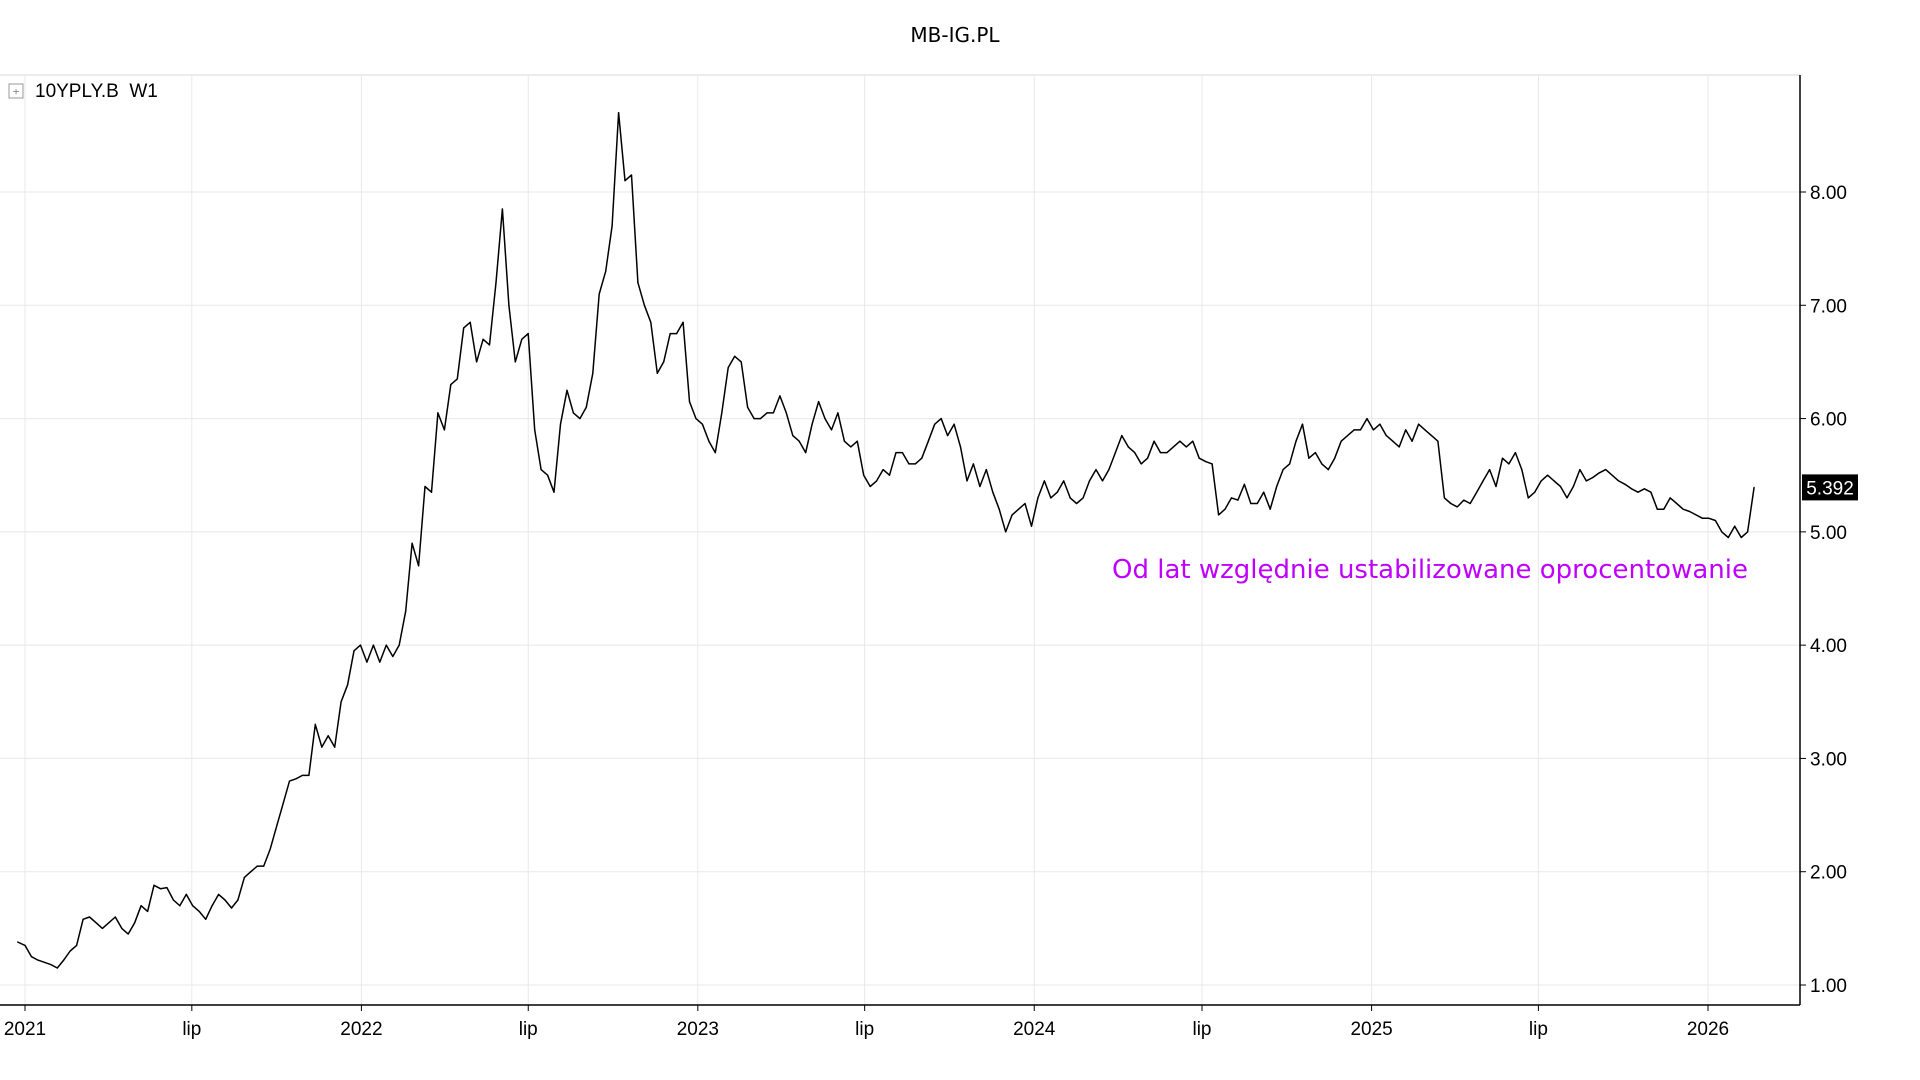 The image size is (1920, 1080). I want to click on last-value-box, so click(1830, 487).